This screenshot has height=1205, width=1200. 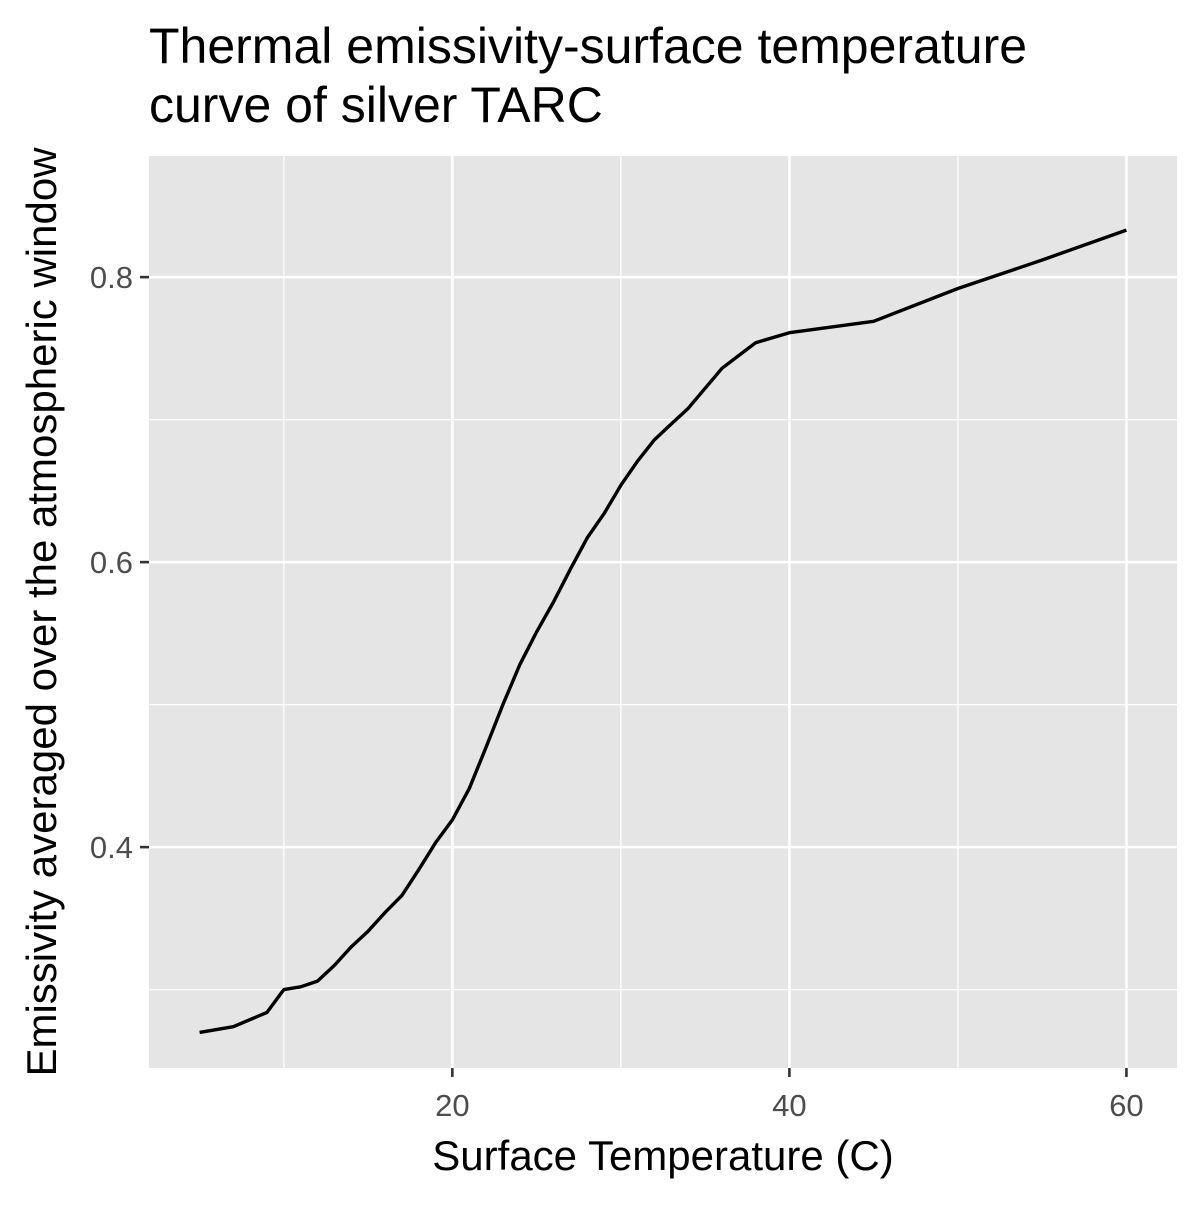 I want to click on x-tick-label: 40, so click(x=789, y=1105).